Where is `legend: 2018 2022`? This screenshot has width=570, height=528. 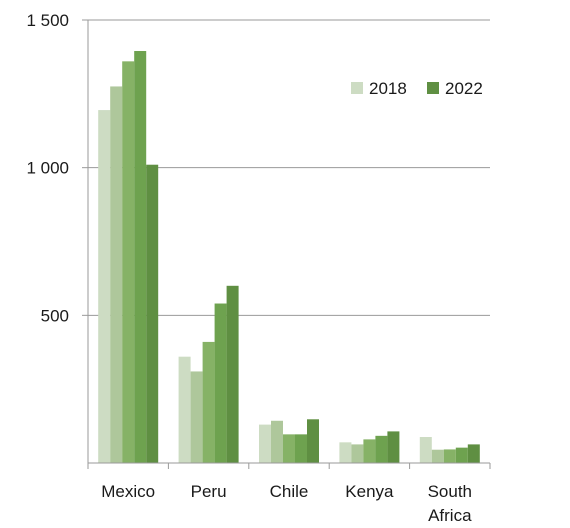
legend: 2018 2022 is located at coordinates (417, 88).